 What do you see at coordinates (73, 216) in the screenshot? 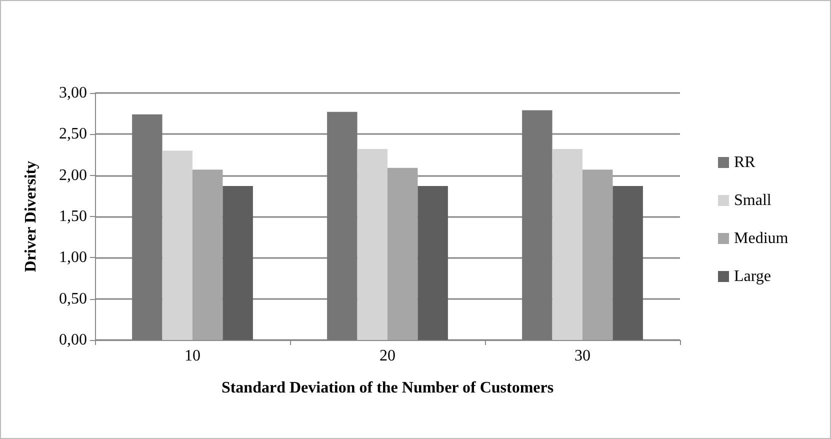
I see `y-tick-label: 1,50` at bounding box center [73, 216].